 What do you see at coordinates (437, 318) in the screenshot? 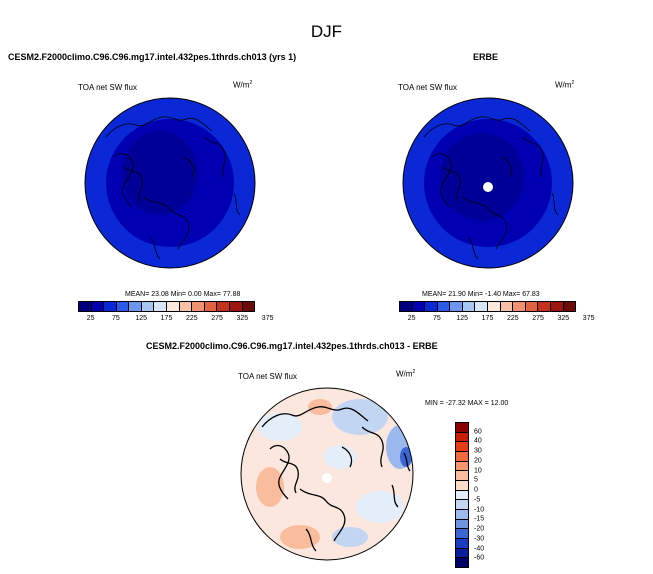
I see `obs-colorbar-tick-label: 75` at bounding box center [437, 318].